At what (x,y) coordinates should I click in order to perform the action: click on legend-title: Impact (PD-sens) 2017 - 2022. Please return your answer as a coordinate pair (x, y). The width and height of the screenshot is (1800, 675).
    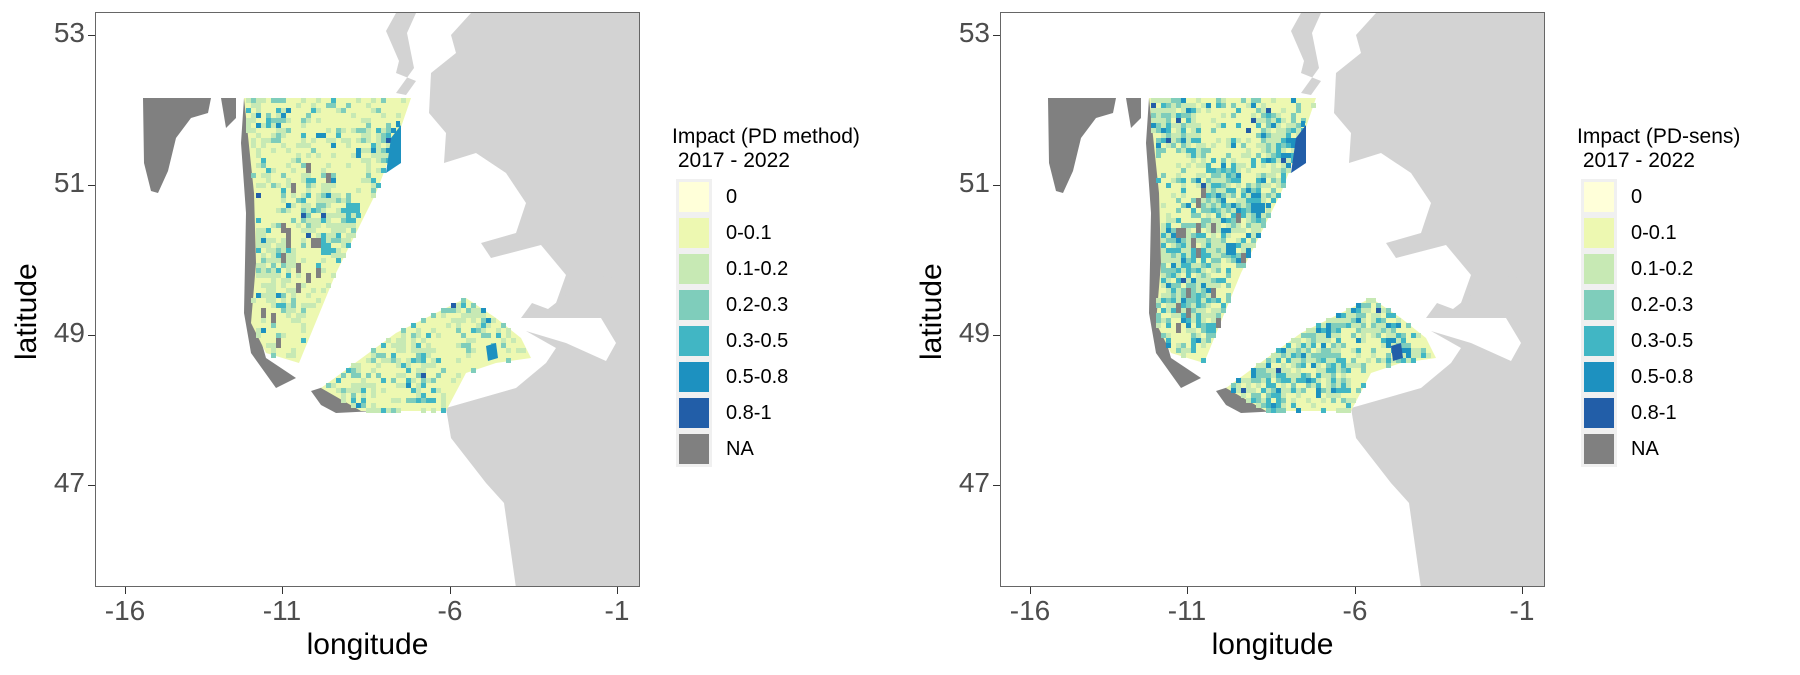
    Looking at the image, I should click on (1659, 148).